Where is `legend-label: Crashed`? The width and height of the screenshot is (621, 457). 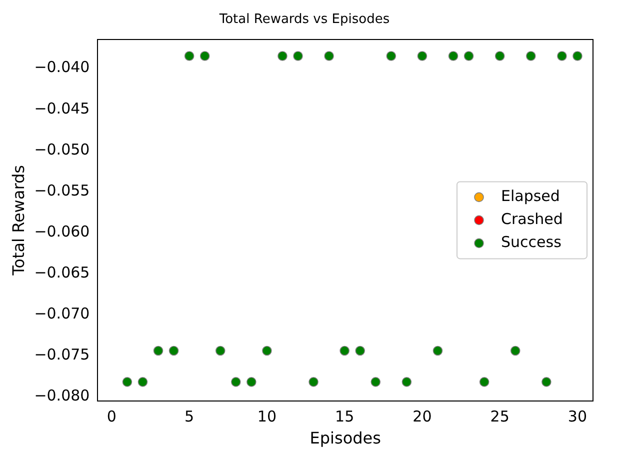
legend-label: Crashed is located at coordinates (532, 219).